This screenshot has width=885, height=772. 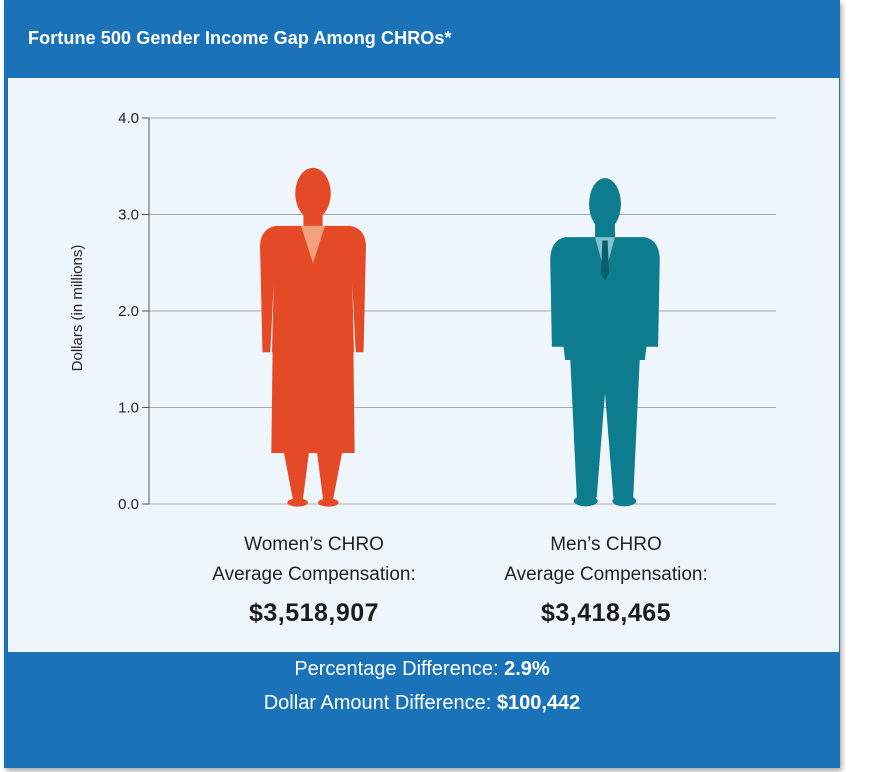 What do you see at coordinates (377, 703) in the screenshot?
I see `dollar-difference-label: Dollar Amount Difference:` at bounding box center [377, 703].